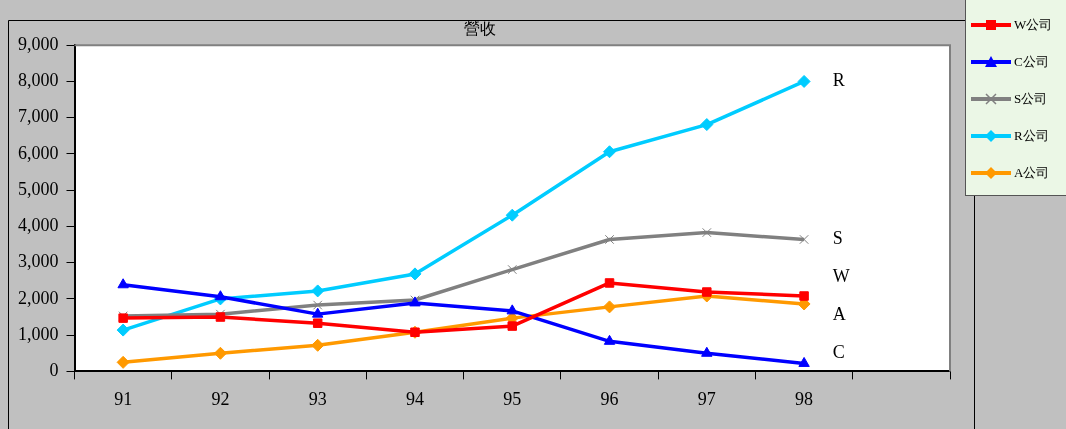 Image resolution: width=1066 pixels, height=429 pixels. I want to click on legend-label: A公司, so click(1032, 172).